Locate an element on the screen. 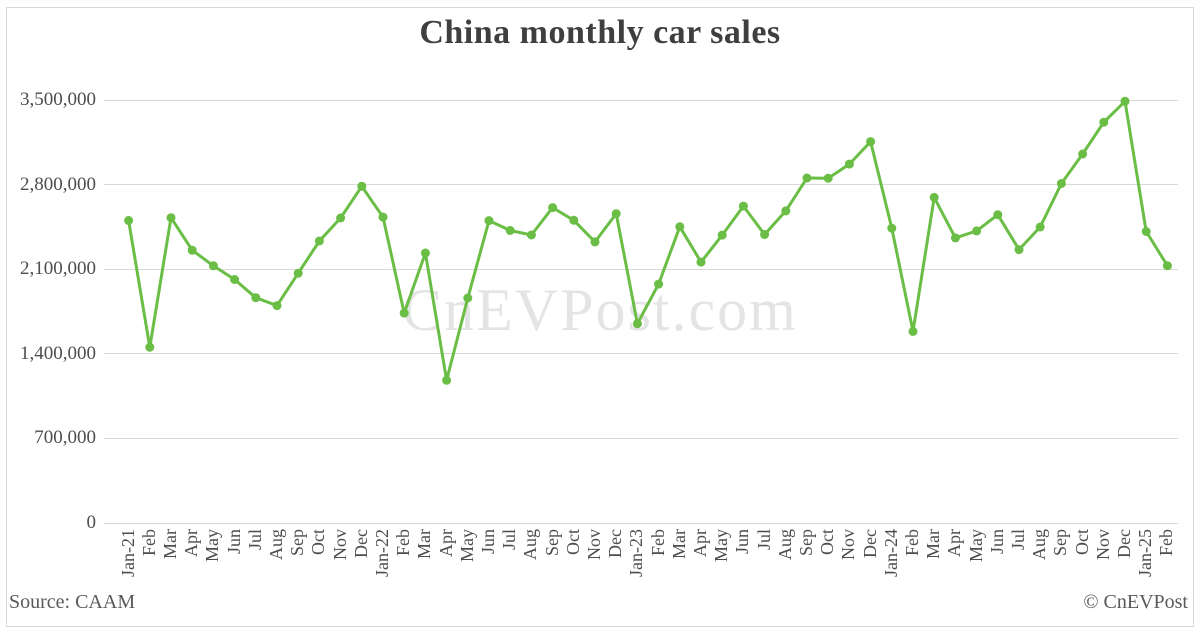 This screenshot has height=631, width=1200. y-axis-tick-label: 3,500,000 is located at coordinates (58, 99).